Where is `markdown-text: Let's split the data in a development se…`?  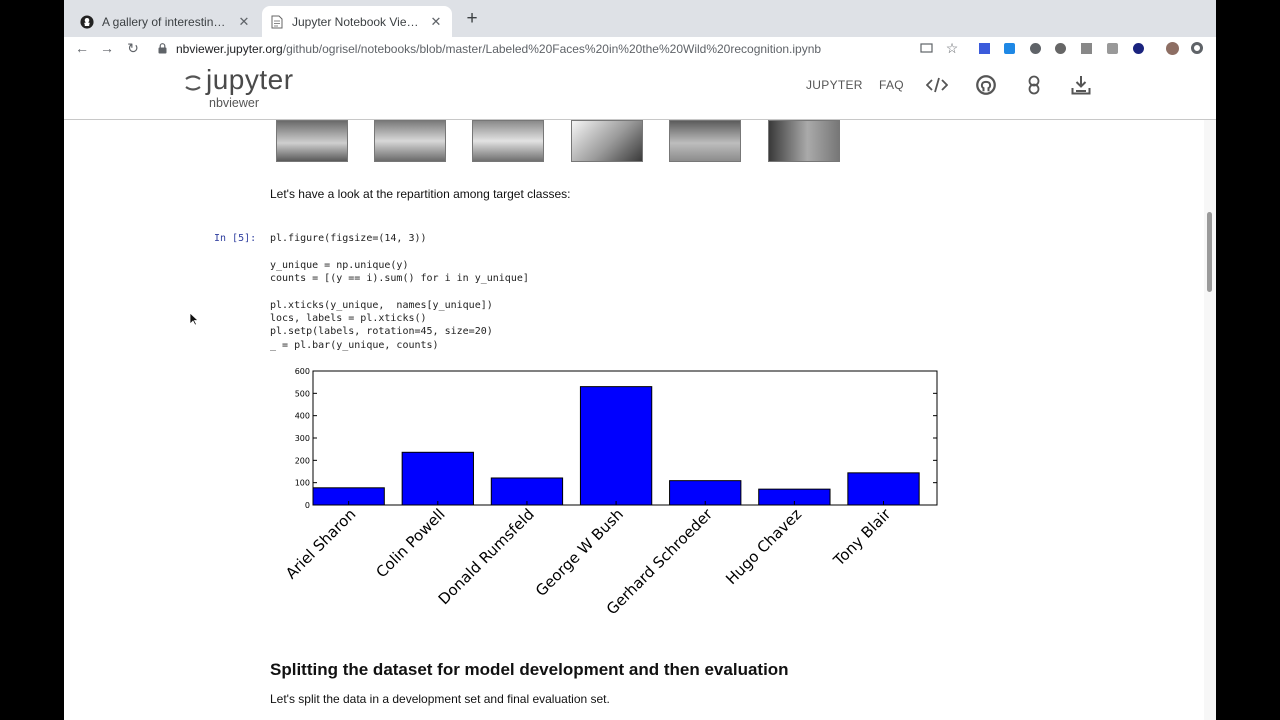
markdown-text: Let's split the data in a development se… is located at coordinates (440, 699).